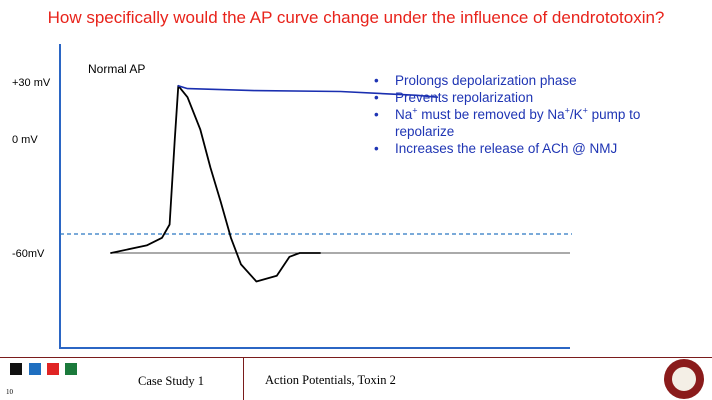 This screenshot has height=400, width=712. Describe the element at coordinates (537, 97) in the screenshot. I see `bullet-item: Prevents repolarization` at that location.